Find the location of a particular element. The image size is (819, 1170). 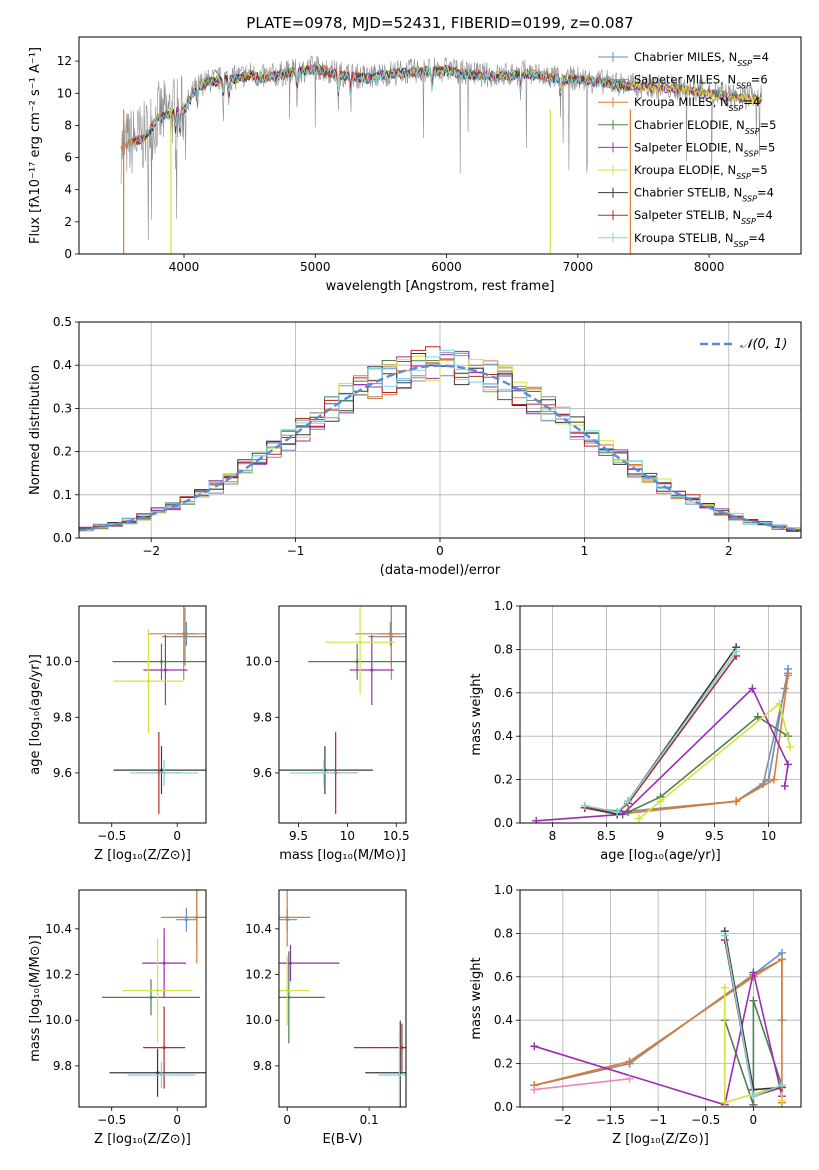

y-tick-label: 0.5 is located at coordinates (62, 322).